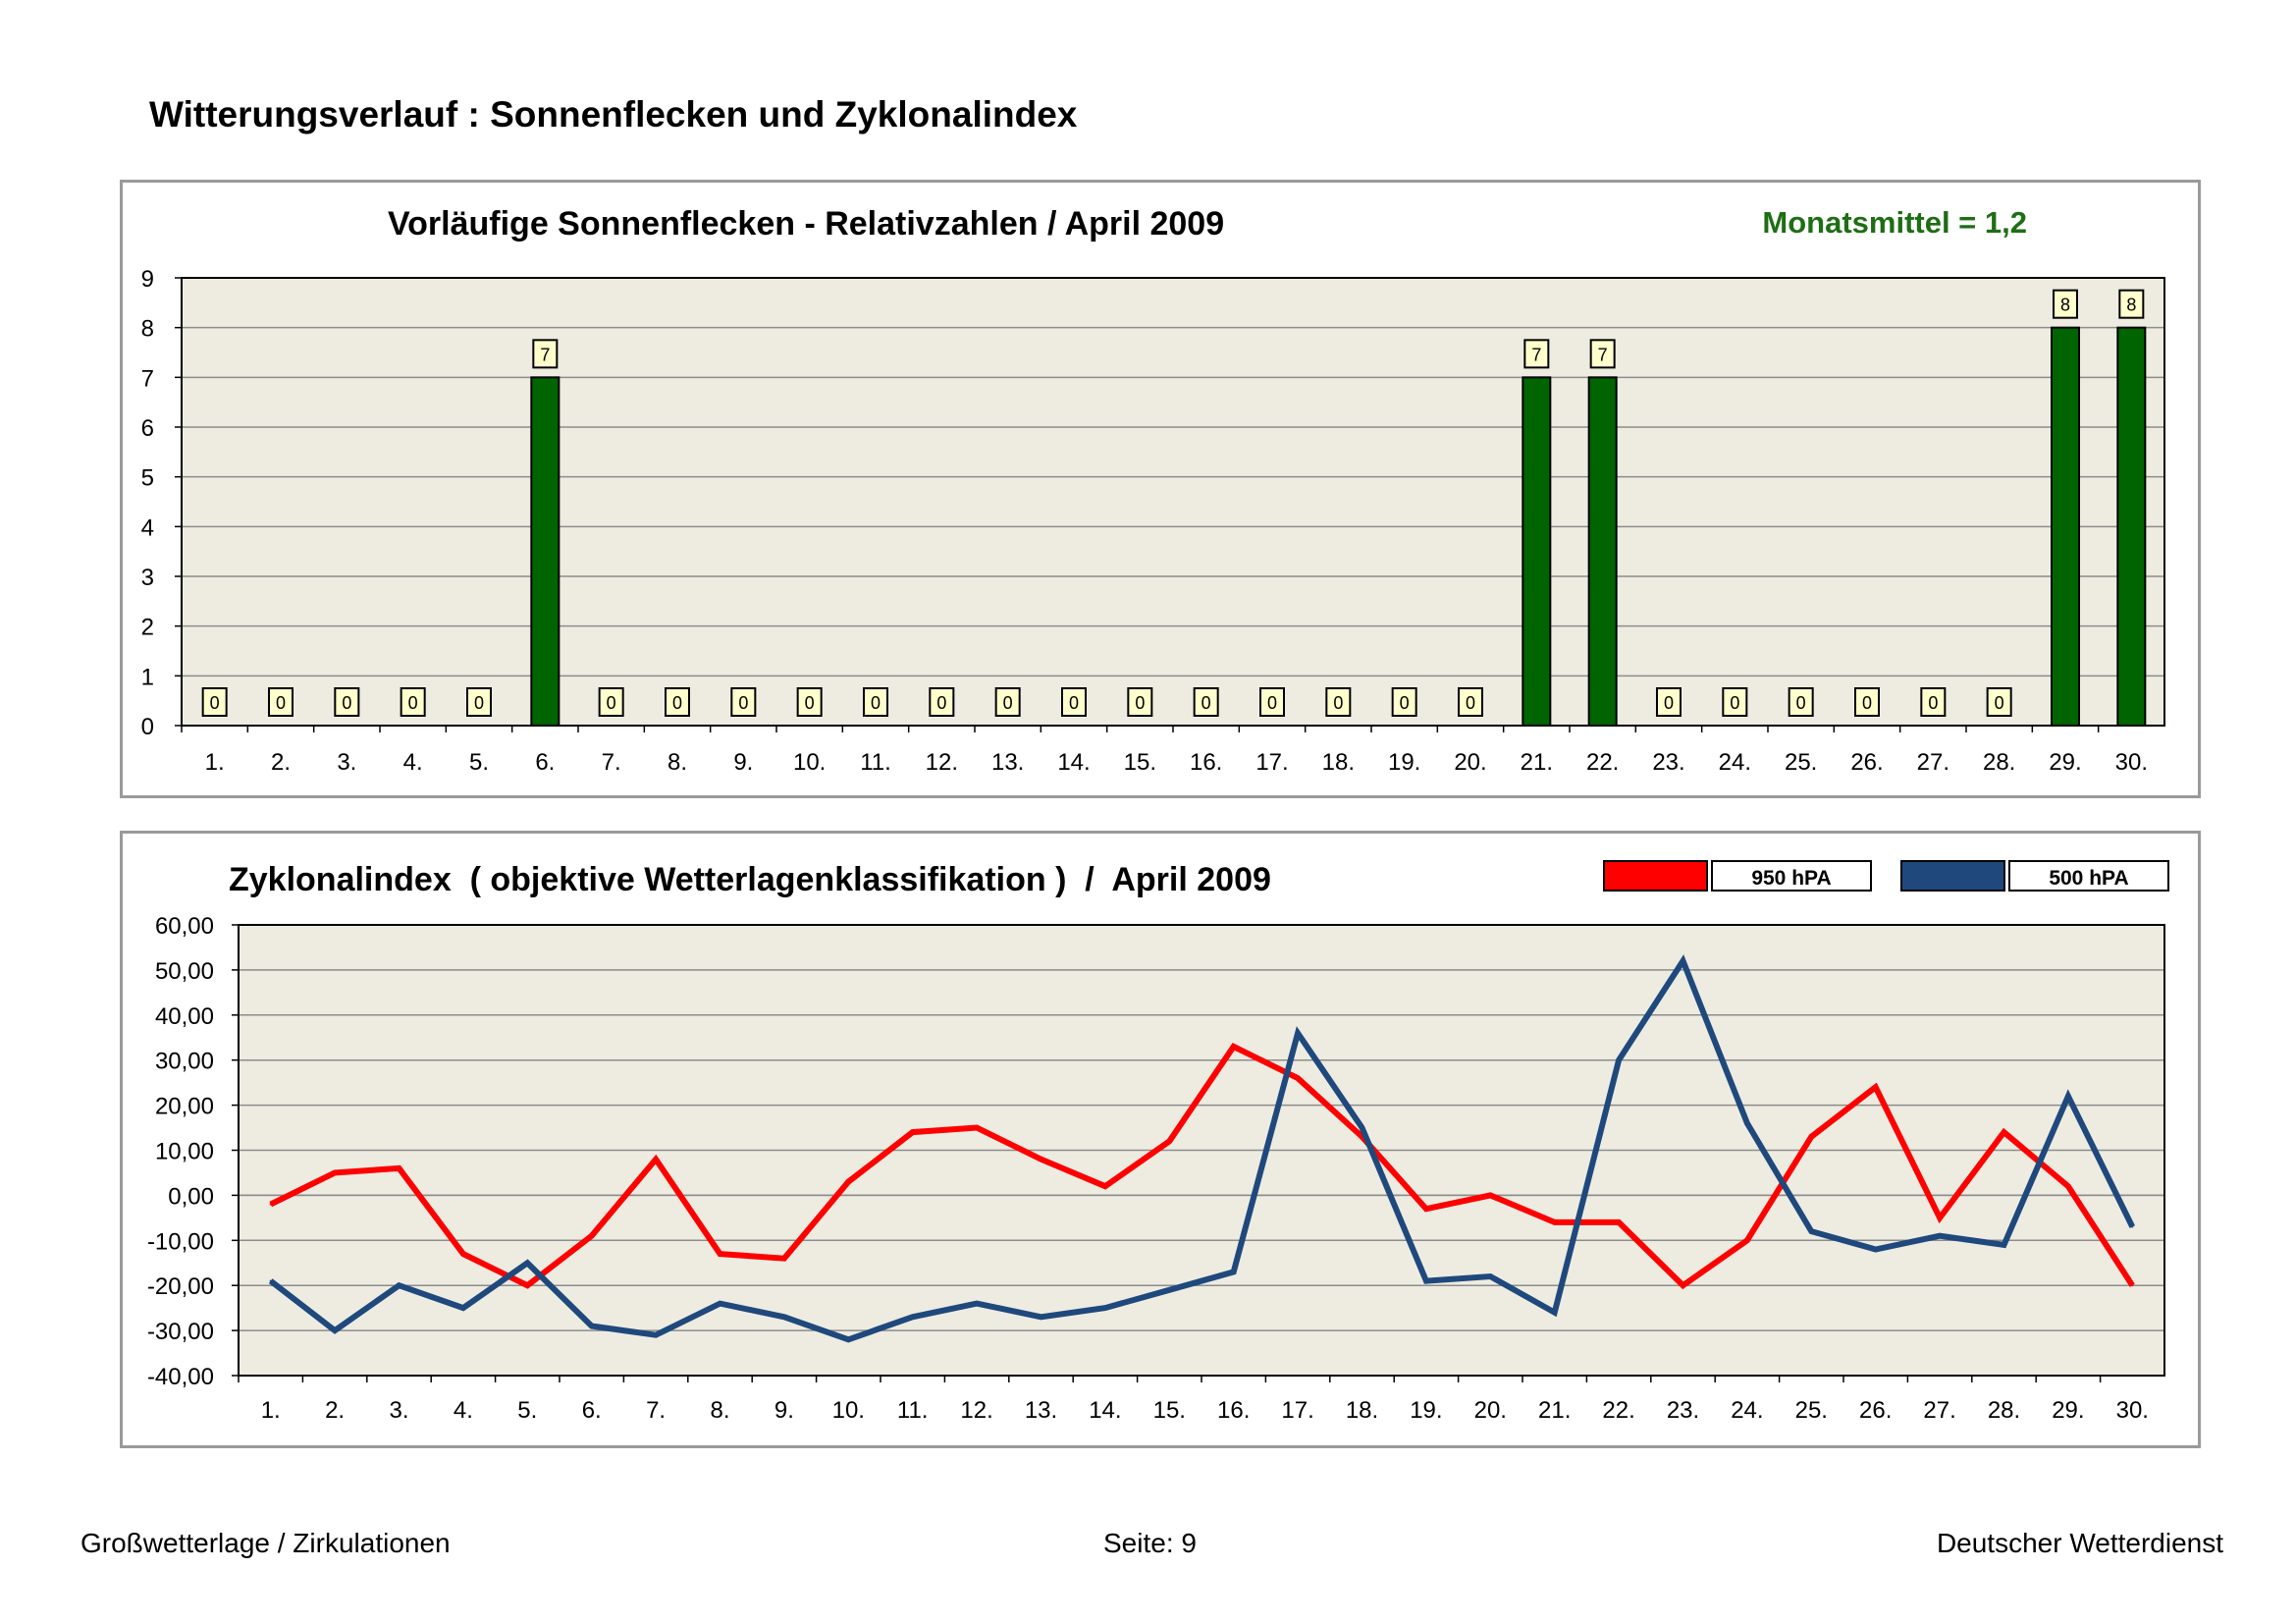  I want to click on data-label: 8, so click(2131, 305).